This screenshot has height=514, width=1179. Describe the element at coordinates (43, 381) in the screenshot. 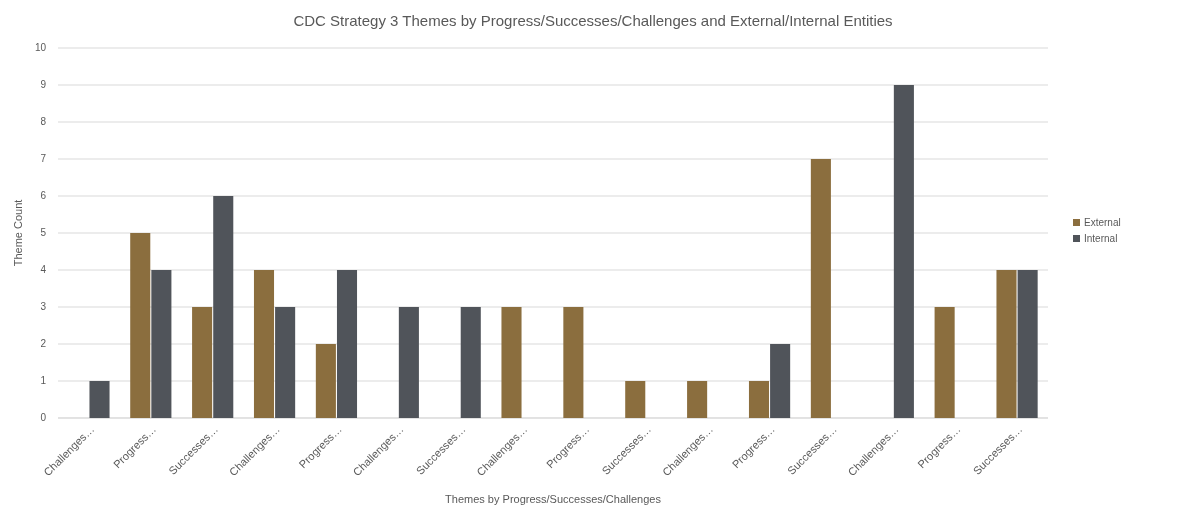

I see `y-tick-label: 1` at that location.